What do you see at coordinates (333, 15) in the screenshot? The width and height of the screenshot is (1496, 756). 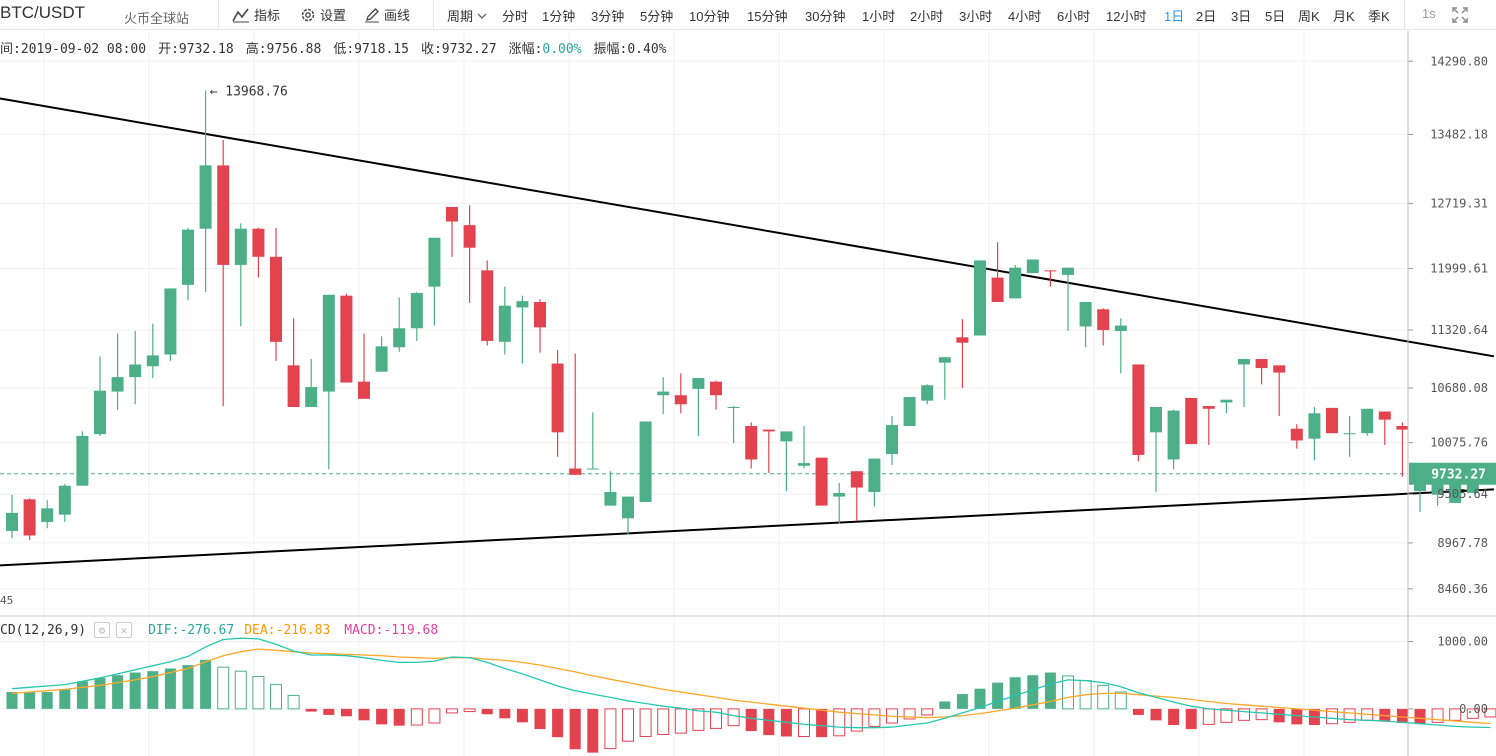 I see `settings-label: 设置` at bounding box center [333, 15].